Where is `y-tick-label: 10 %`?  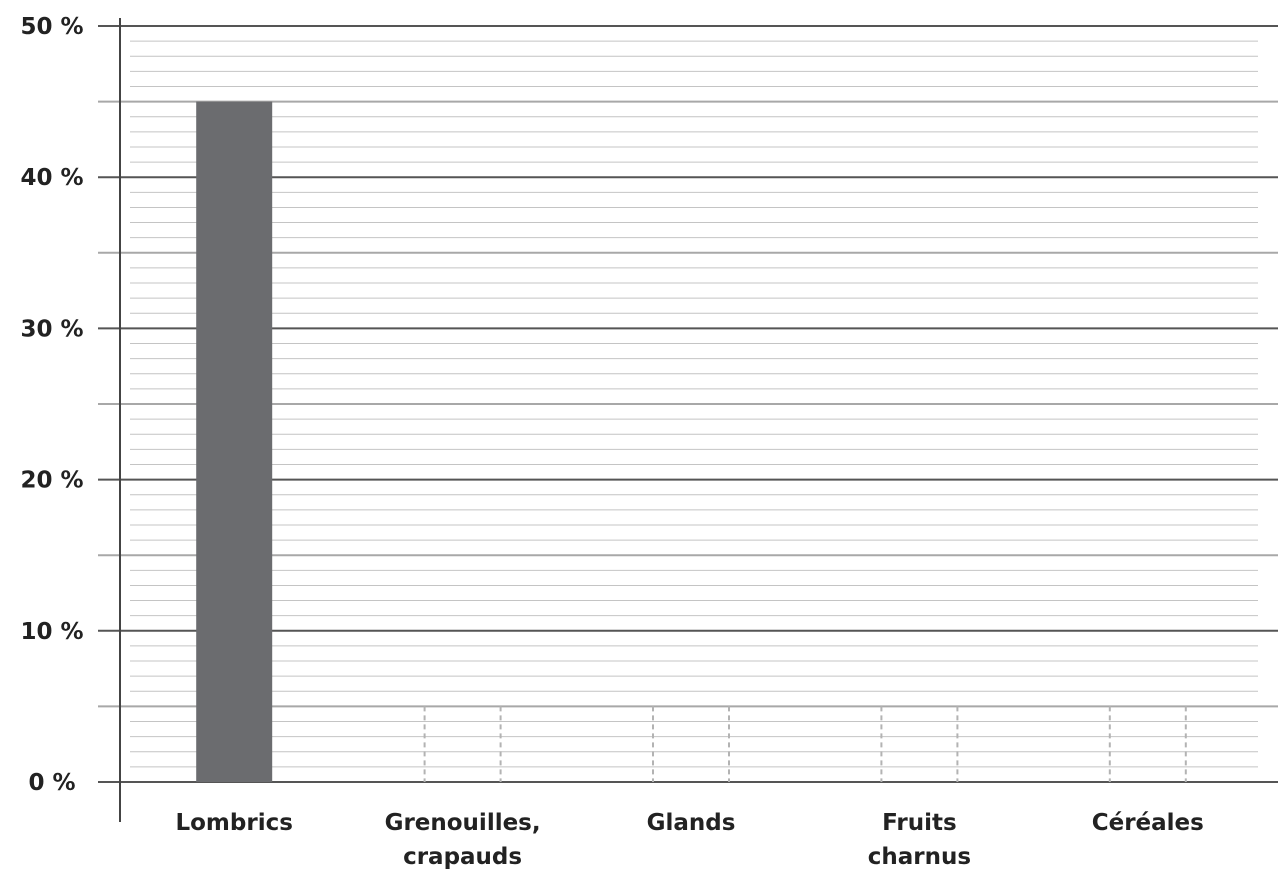
y-tick-label: 10 % is located at coordinates (51, 632).